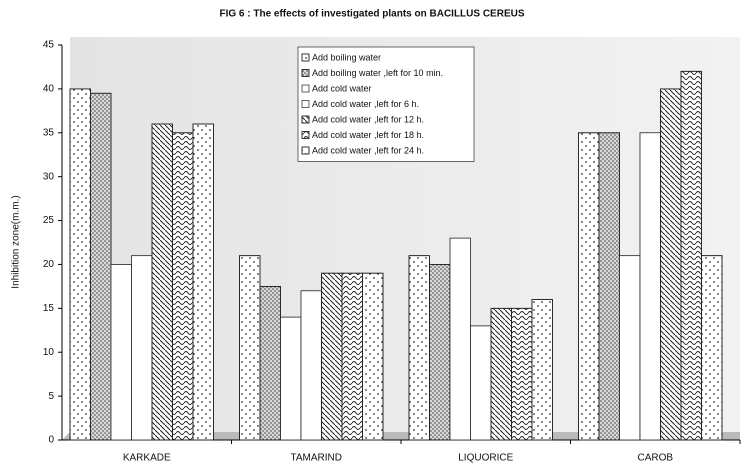 This screenshot has width=744, height=468. I want to click on y-axis-label: Inhibition zone(m.m.), so click(16, 241).